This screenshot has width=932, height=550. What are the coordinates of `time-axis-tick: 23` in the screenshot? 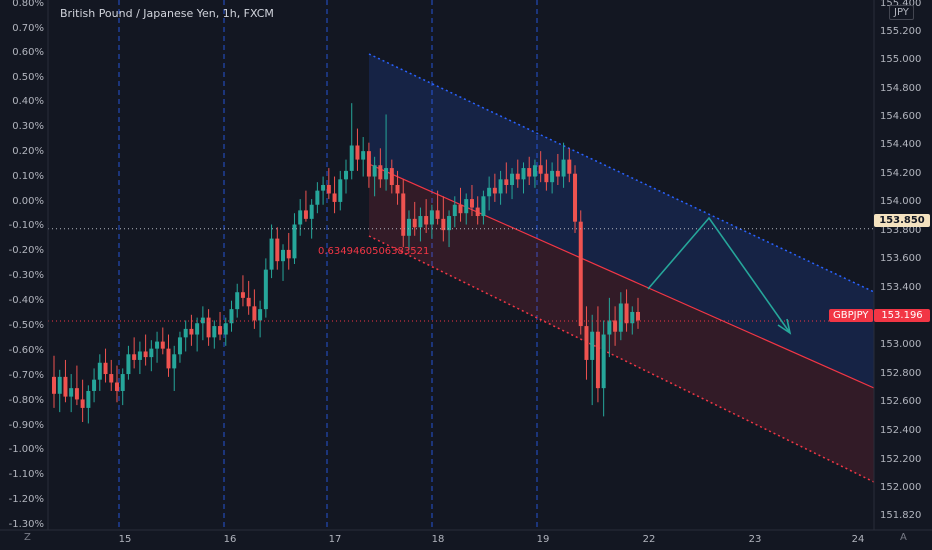 It's located at (755, 539).